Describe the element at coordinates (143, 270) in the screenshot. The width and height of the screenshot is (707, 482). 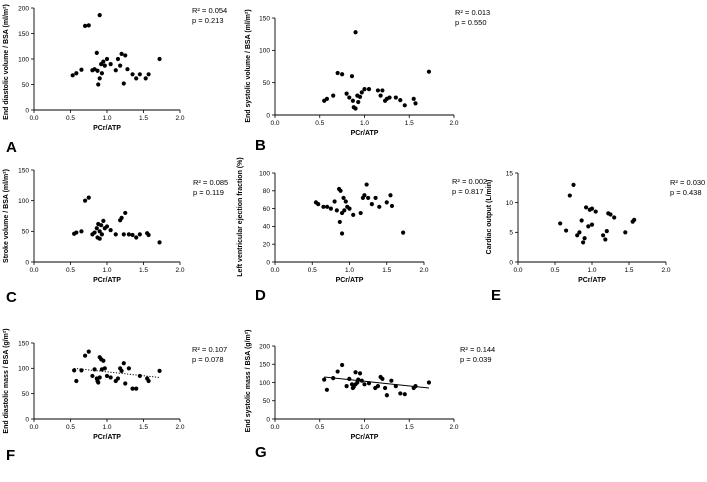
I see `panel-c-x-tick-label: 1.5` at that location.